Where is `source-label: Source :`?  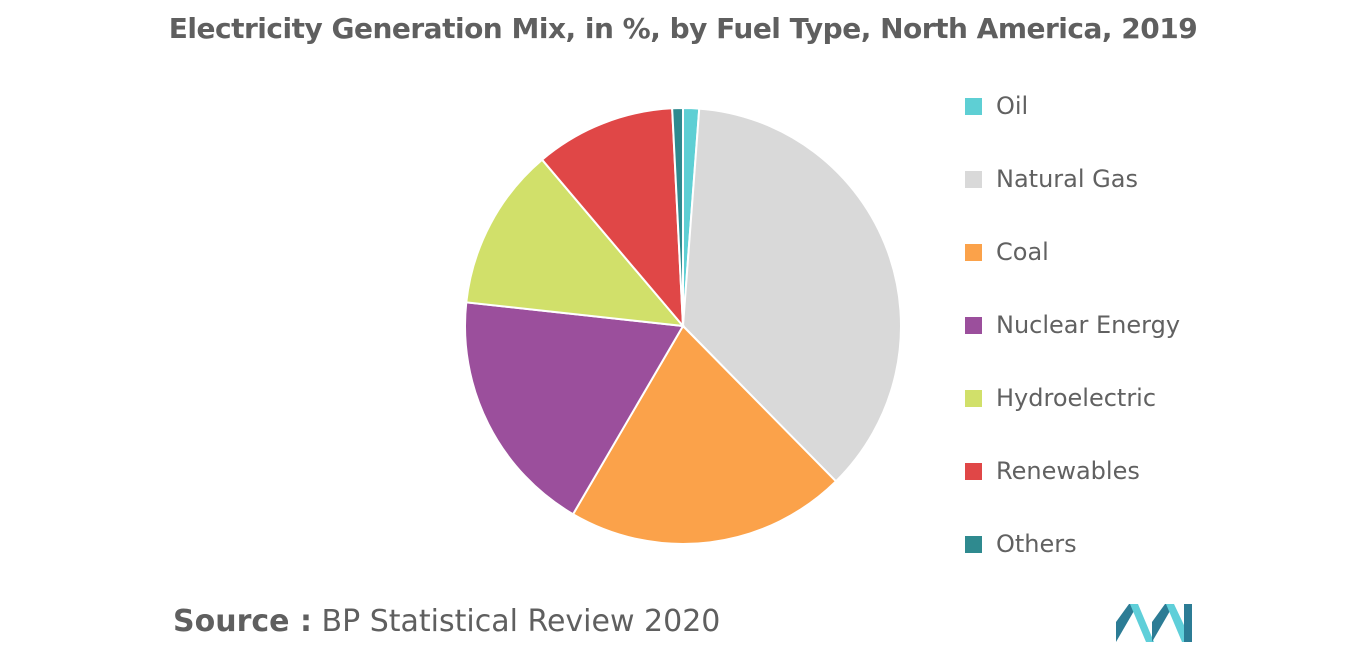
source-label: Source : is located at coordinates (242, 621).